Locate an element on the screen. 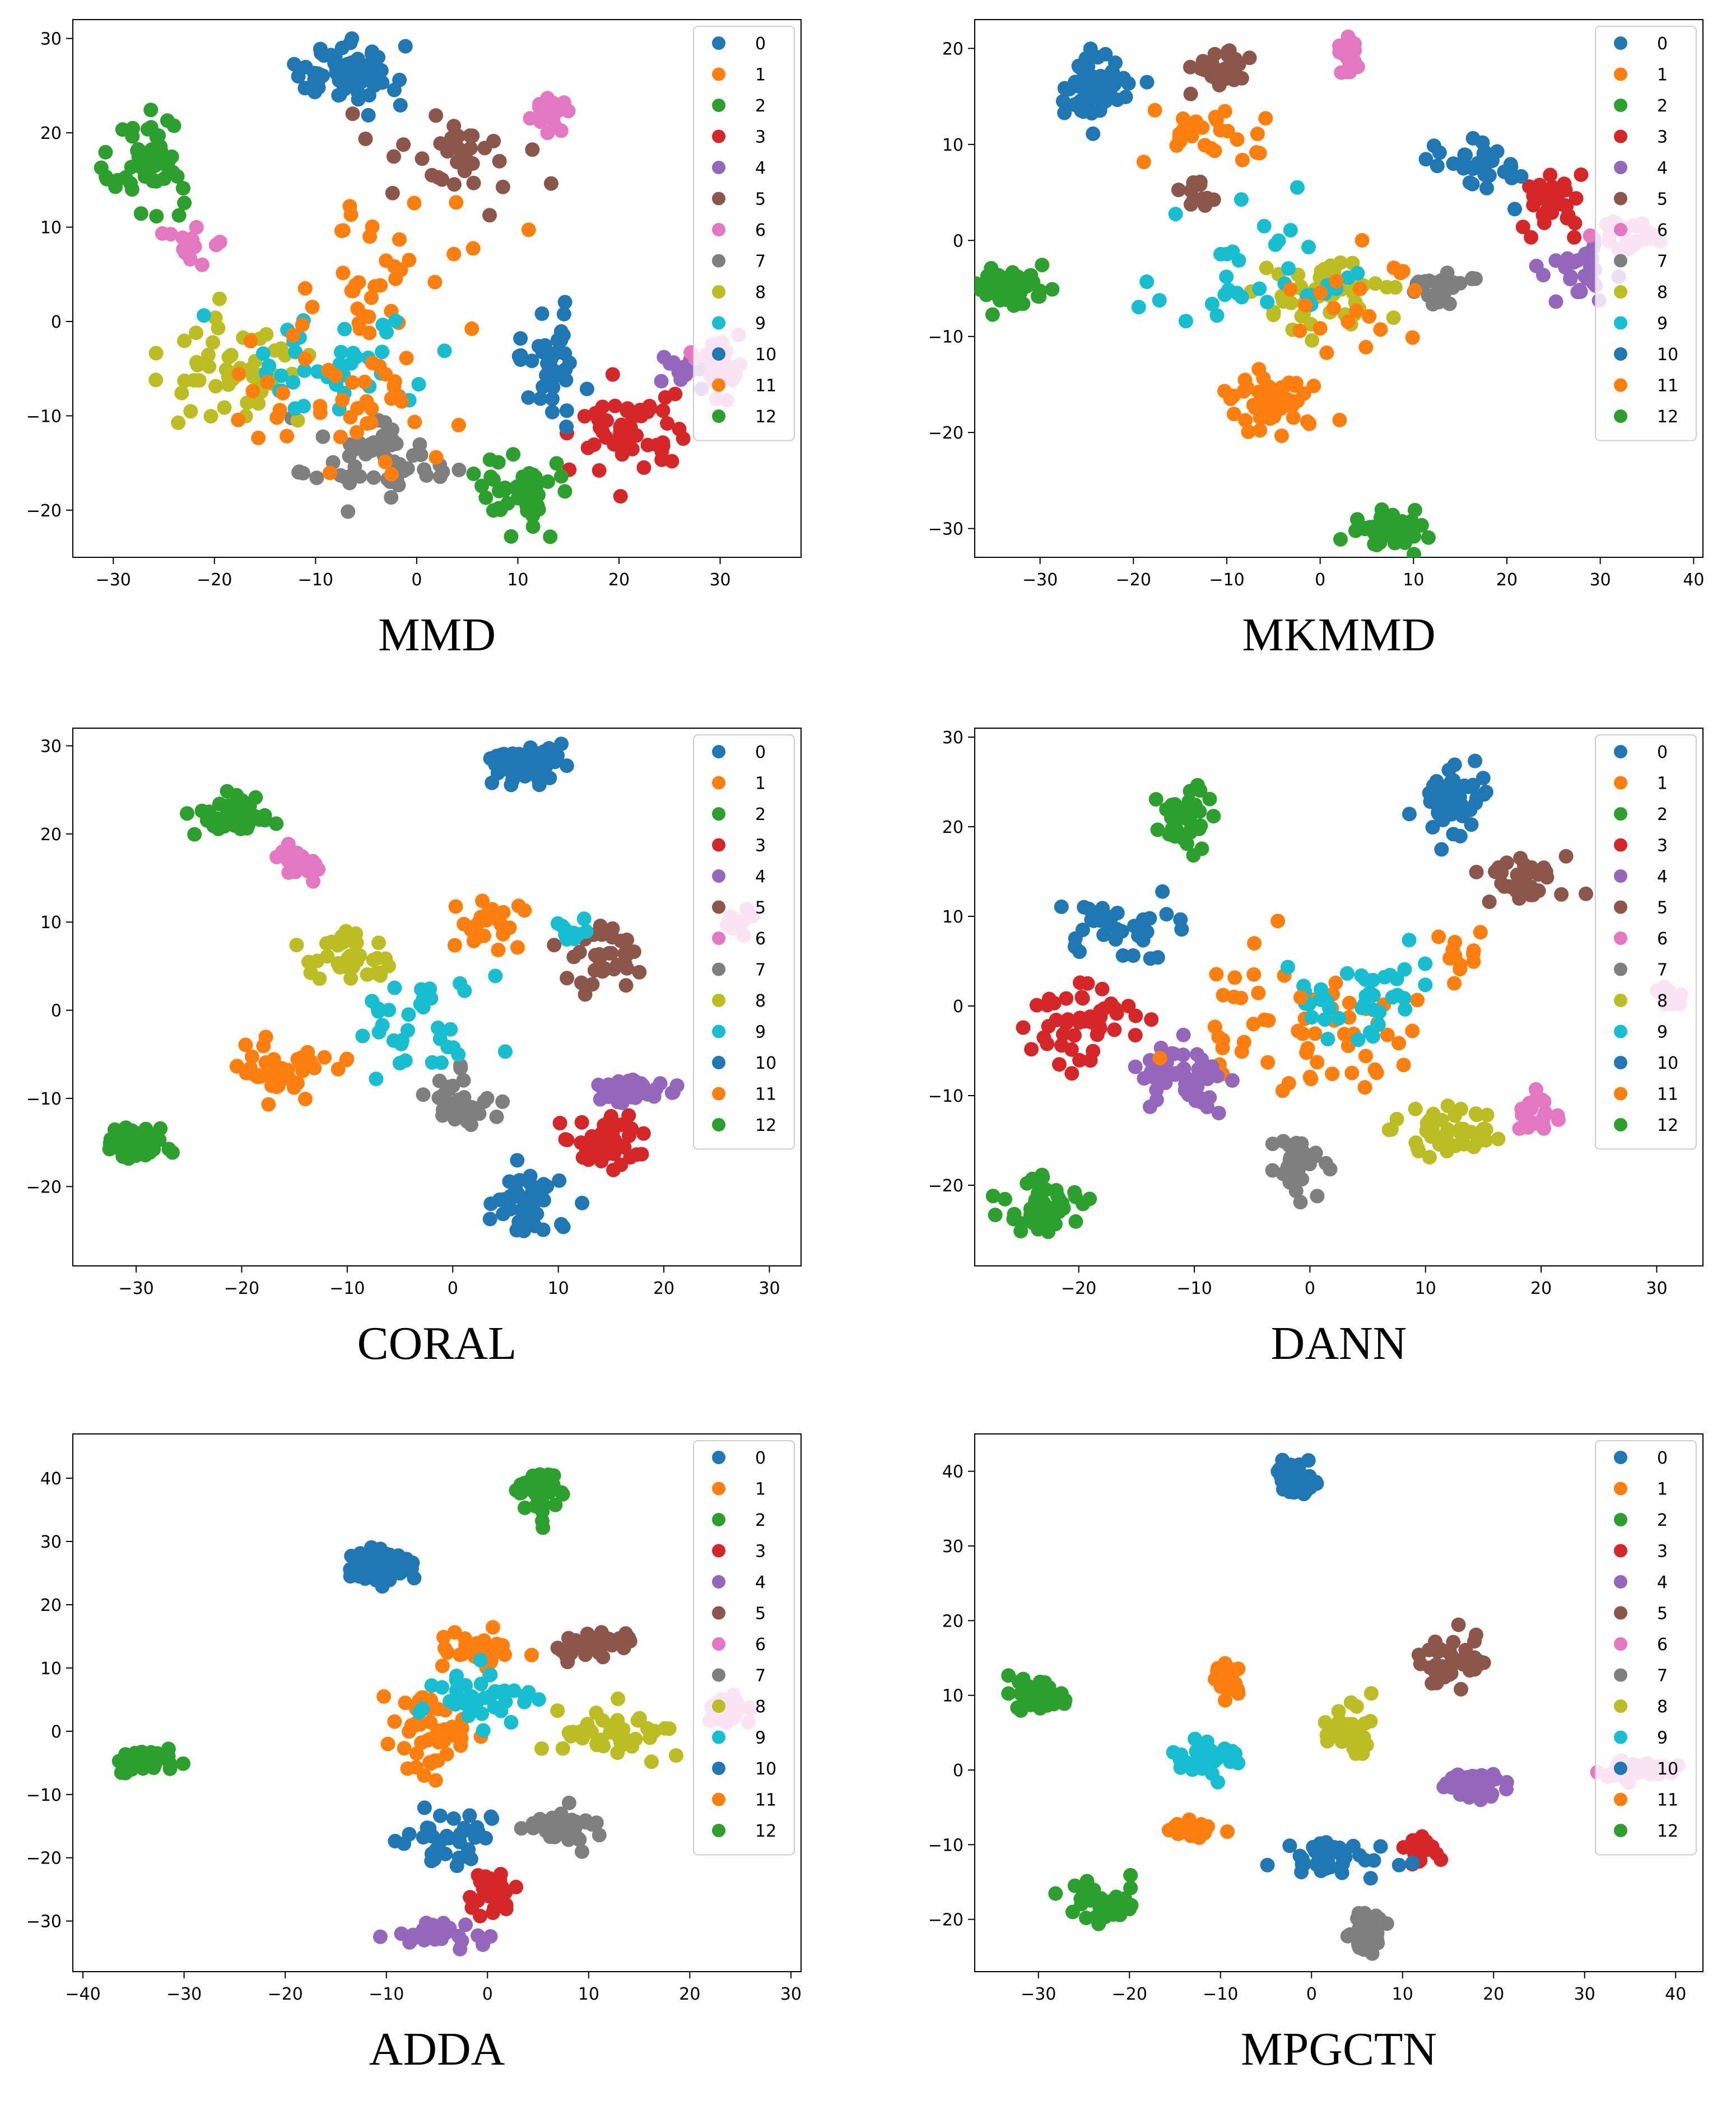 The width and height of the screenshot is (1736, 2110). legend-label-11: 11 is located at coordinates (1667, 386).